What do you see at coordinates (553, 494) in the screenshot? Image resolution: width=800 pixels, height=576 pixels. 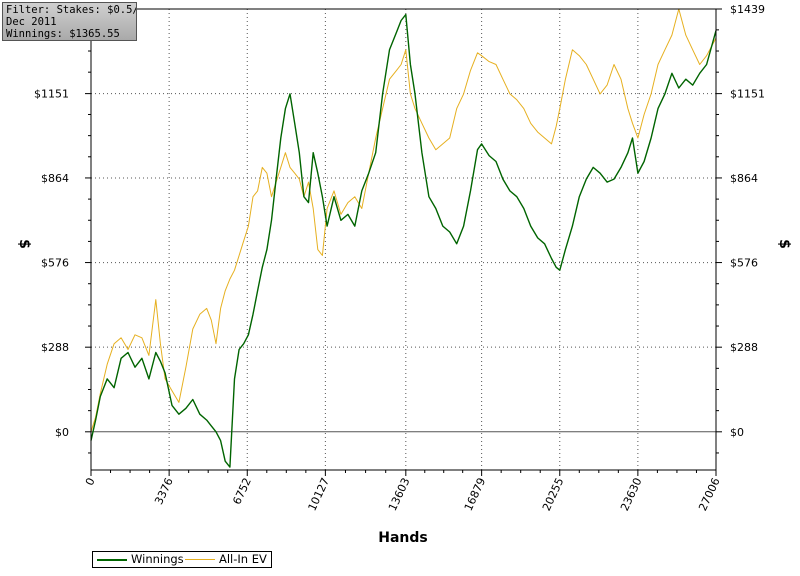 I see `x-tick-label: 20255` at bounding box center [553, 494].